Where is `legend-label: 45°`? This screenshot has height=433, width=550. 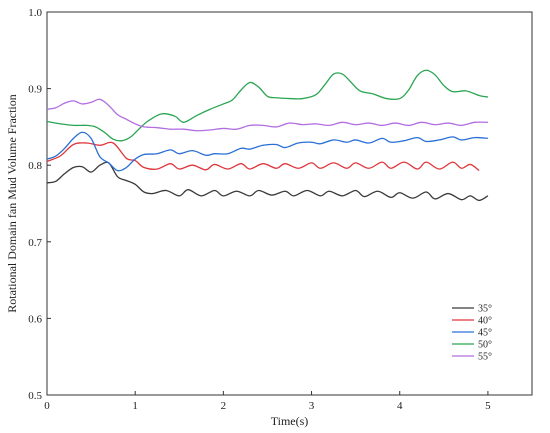 legend-label: 45° is located at coordinates (485, 333).